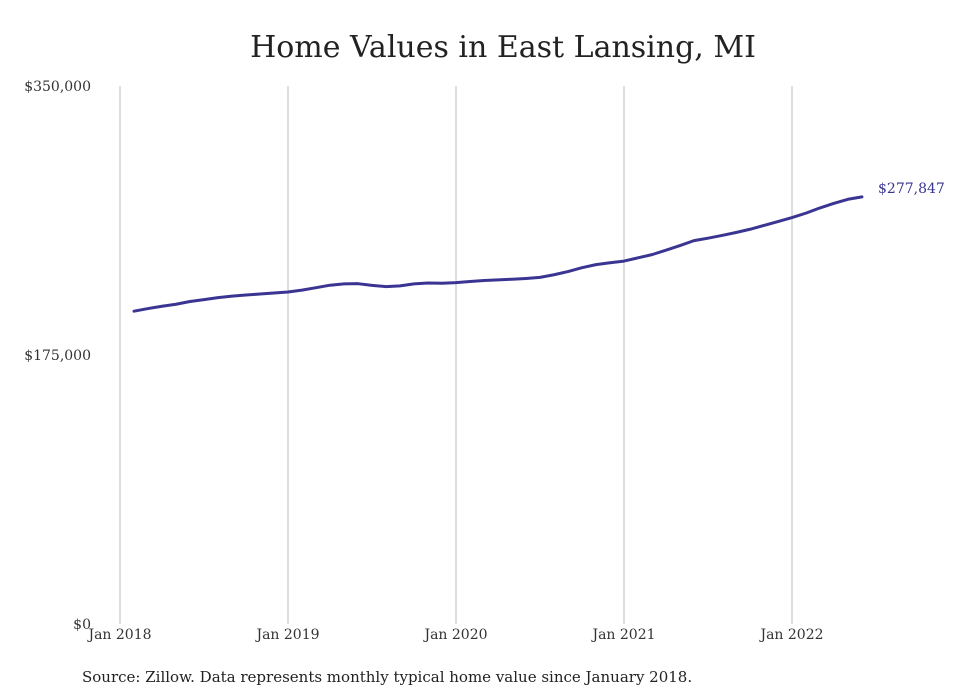 Image resolution: width=980 pixels, height=699 pixels. I want to click on series-line, so click(498, 254).